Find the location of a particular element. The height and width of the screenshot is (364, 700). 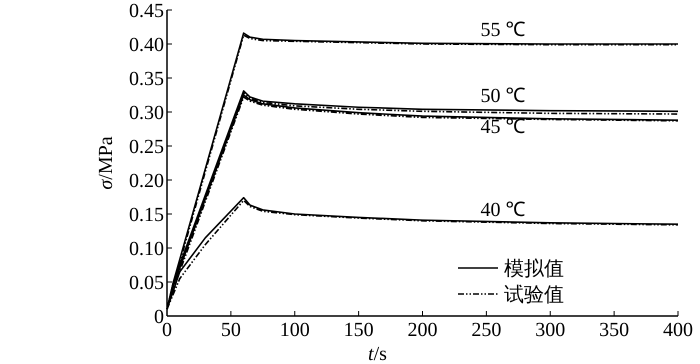

y-tick-label: 0.45 is located at coordinates (146, 11).